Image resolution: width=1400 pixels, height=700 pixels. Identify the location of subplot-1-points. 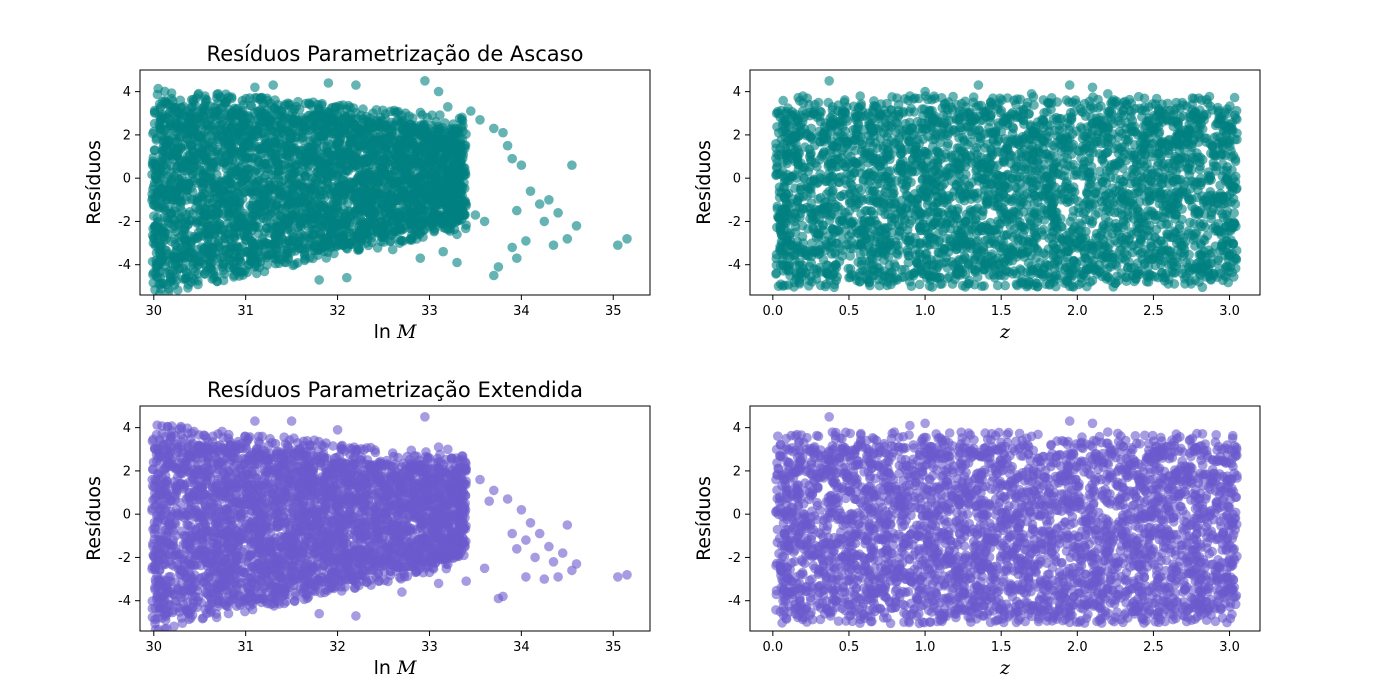
(389, 185).